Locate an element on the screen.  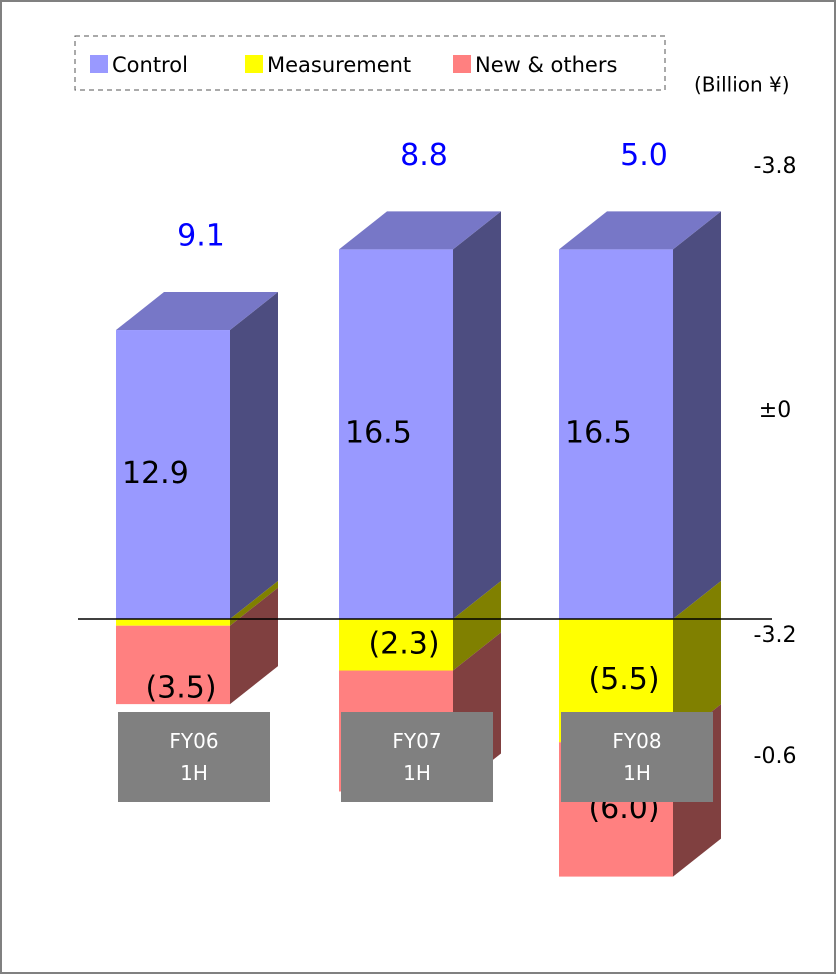
legend-label: Measurement is located at coordinates (339, 65).